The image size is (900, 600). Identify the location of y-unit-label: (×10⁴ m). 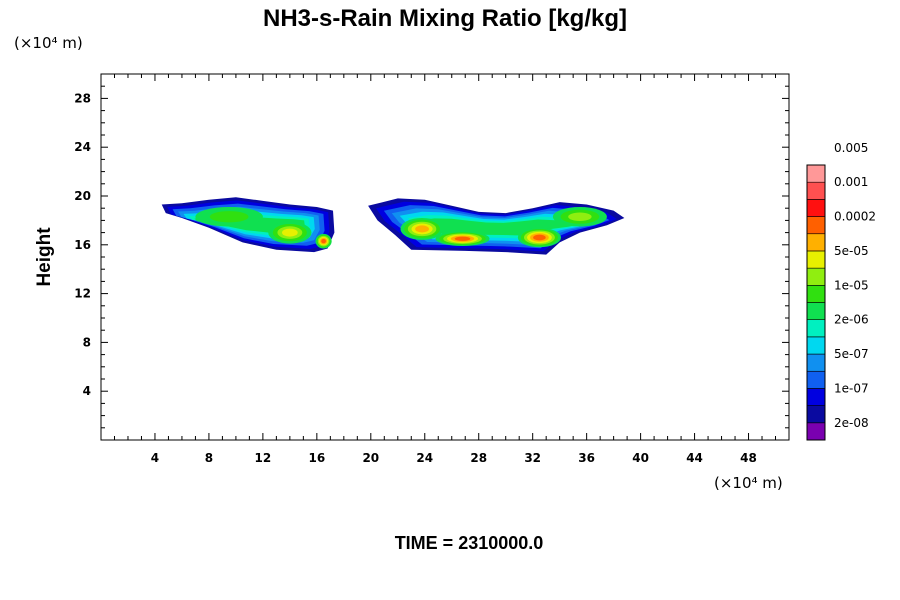
(48, 43).